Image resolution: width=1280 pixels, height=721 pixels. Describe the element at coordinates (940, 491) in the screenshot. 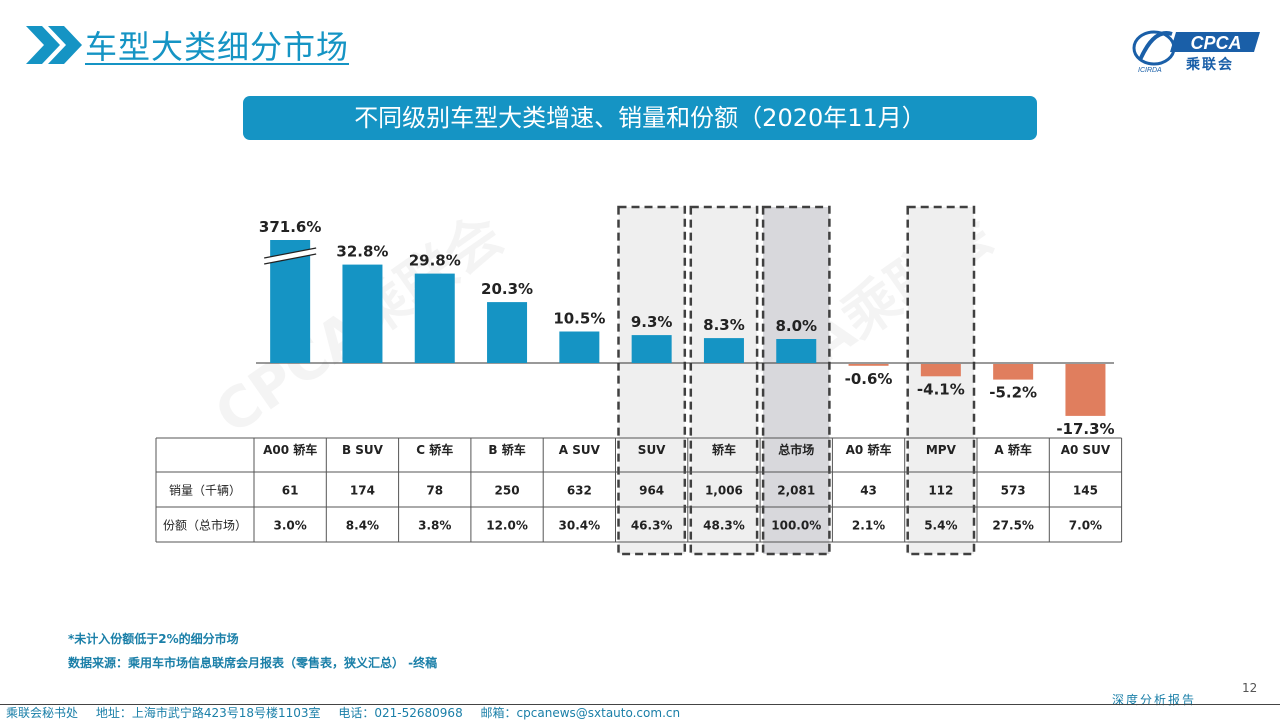

I see `table-cell: 112` at that location.